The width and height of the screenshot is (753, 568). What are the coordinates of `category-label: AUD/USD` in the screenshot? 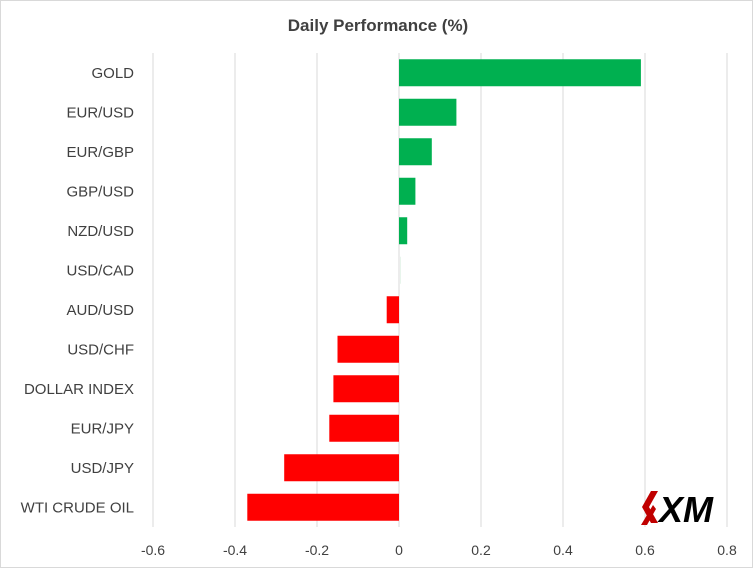 It's located at (100, 310).